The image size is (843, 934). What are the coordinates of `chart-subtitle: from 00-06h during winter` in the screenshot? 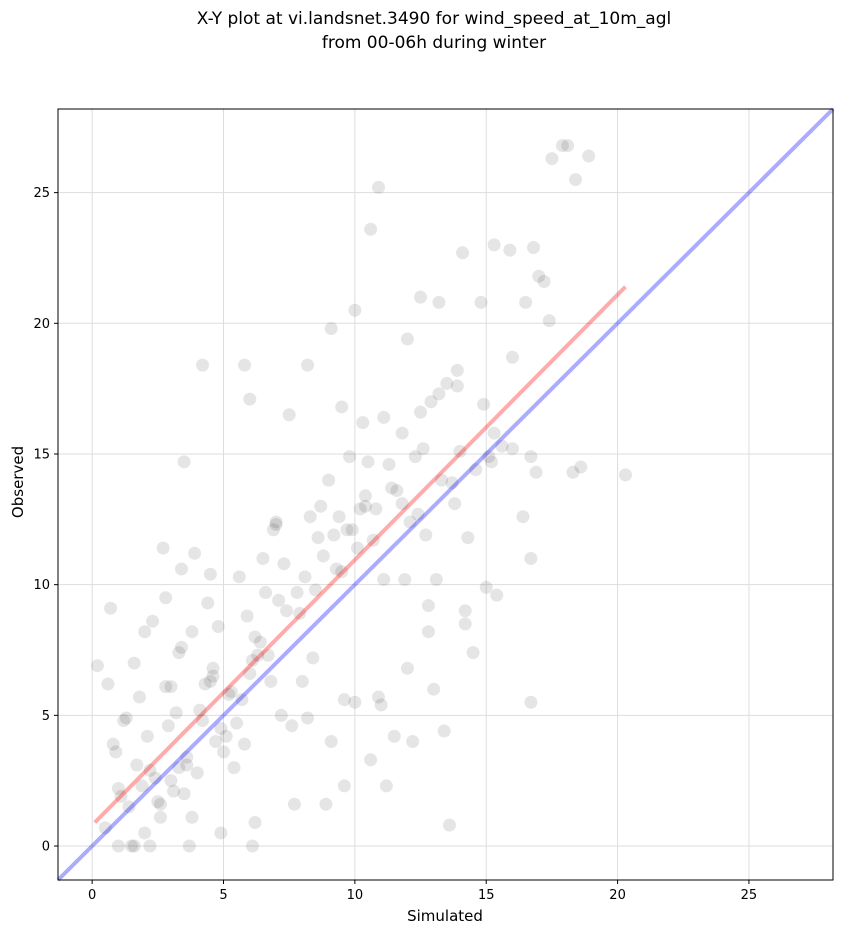 It's located at (434, 43).